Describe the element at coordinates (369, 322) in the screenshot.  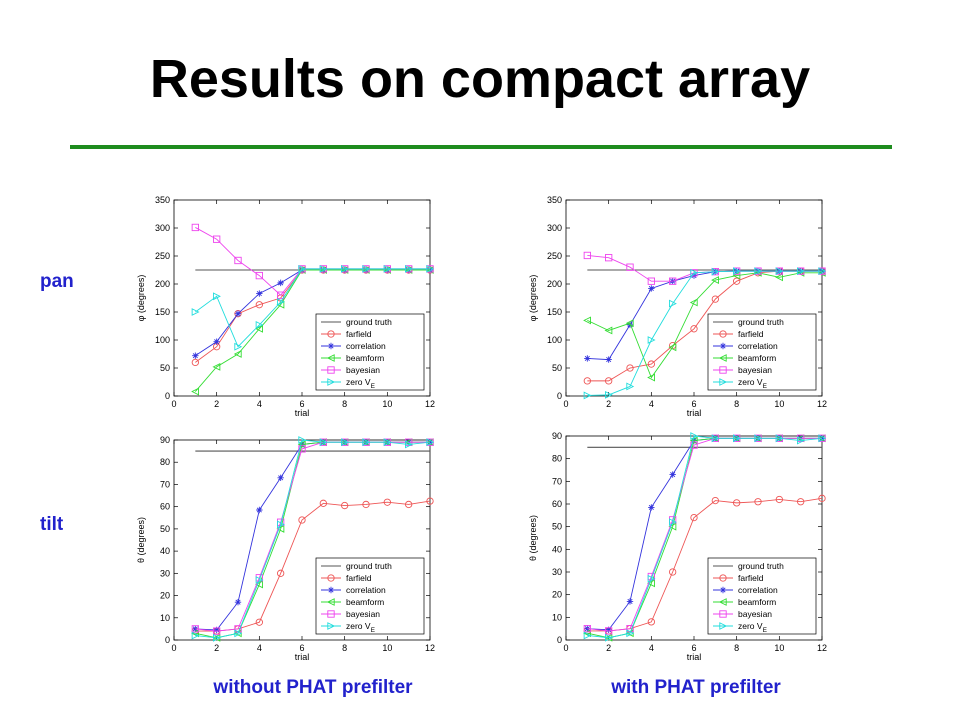
I see `legend-label-ground-truth: ground truth` at that location.